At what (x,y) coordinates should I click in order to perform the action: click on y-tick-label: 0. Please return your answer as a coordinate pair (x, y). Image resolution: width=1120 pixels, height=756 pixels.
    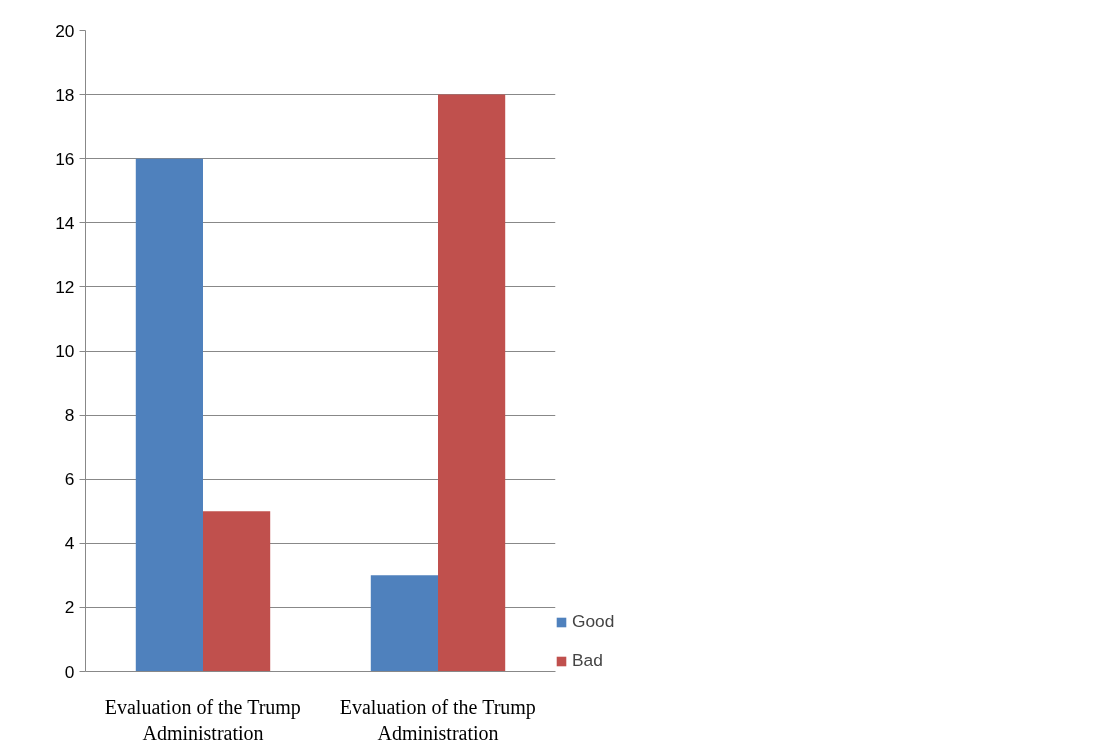
    Looking at the image, I should click on (69, 671).